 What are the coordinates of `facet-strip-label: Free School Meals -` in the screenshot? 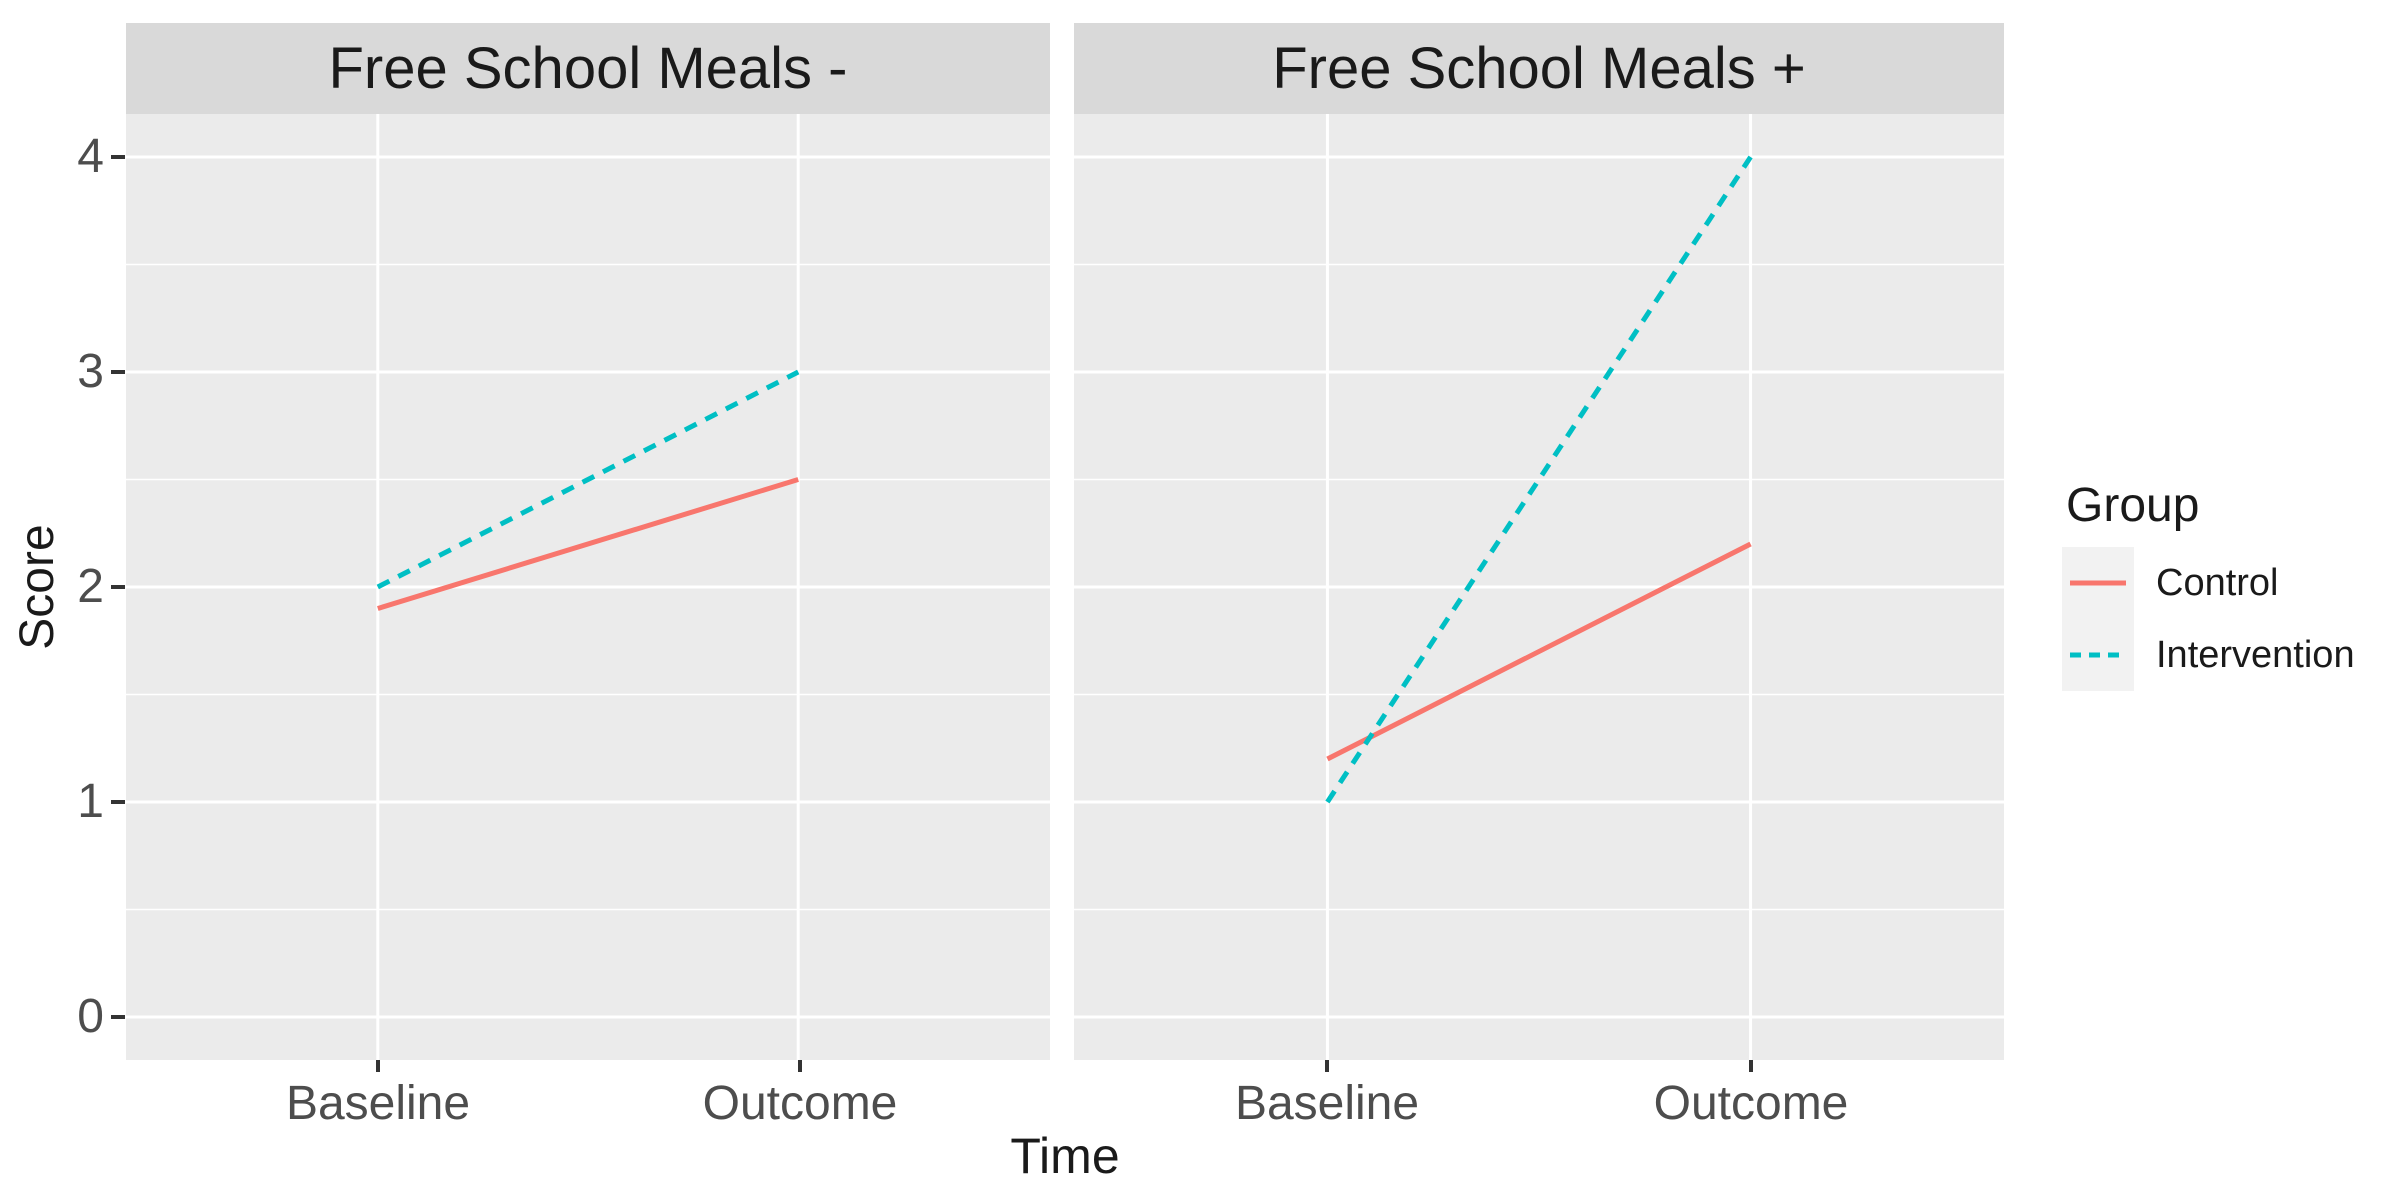 It's located at (588, 68).